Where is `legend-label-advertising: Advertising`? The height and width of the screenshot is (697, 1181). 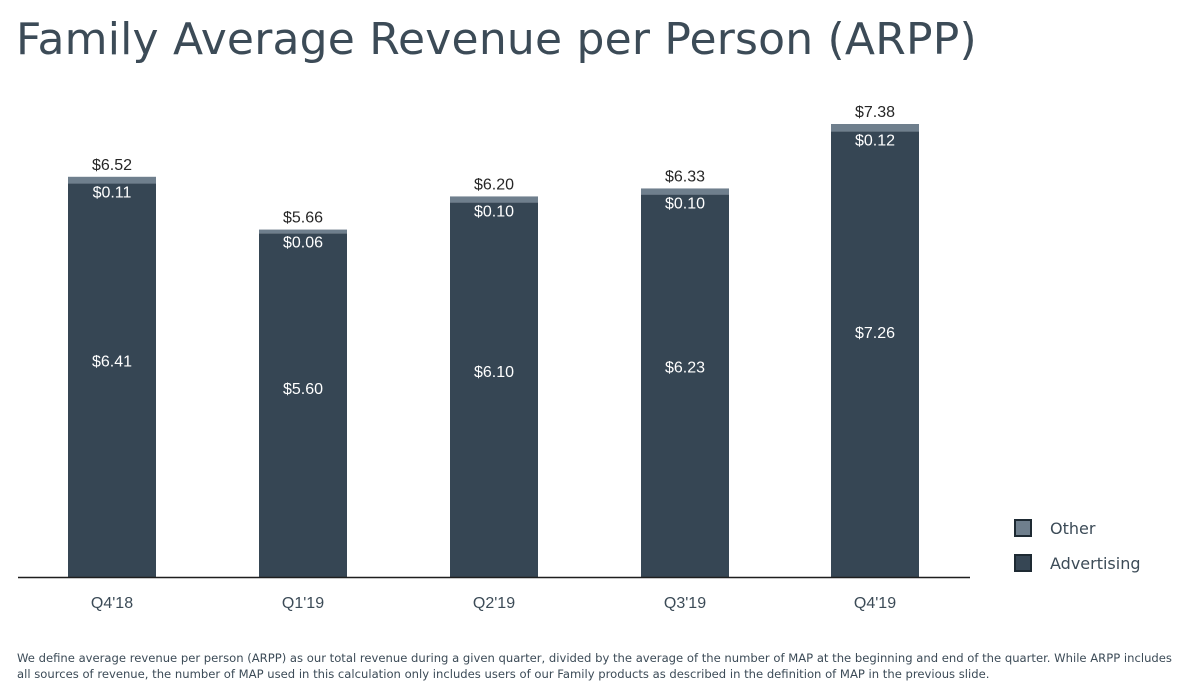
legend-label-advertising: Advertising is located at coordinates (1095, 563).